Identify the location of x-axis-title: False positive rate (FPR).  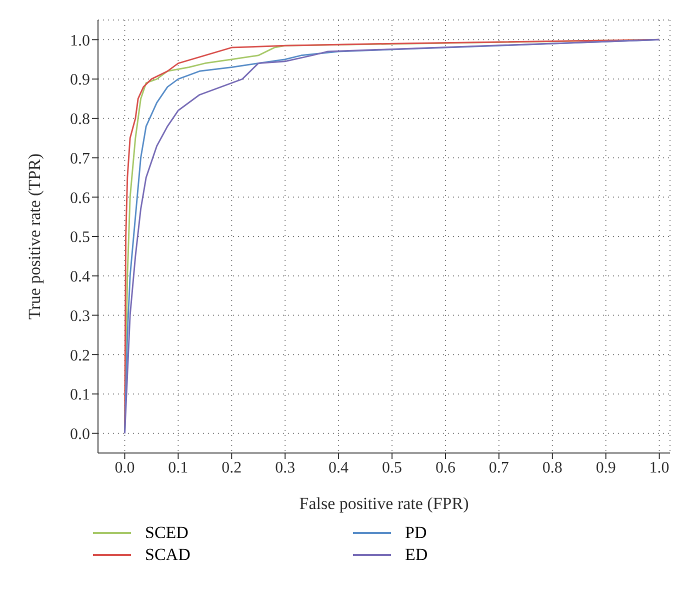
(384, 503).